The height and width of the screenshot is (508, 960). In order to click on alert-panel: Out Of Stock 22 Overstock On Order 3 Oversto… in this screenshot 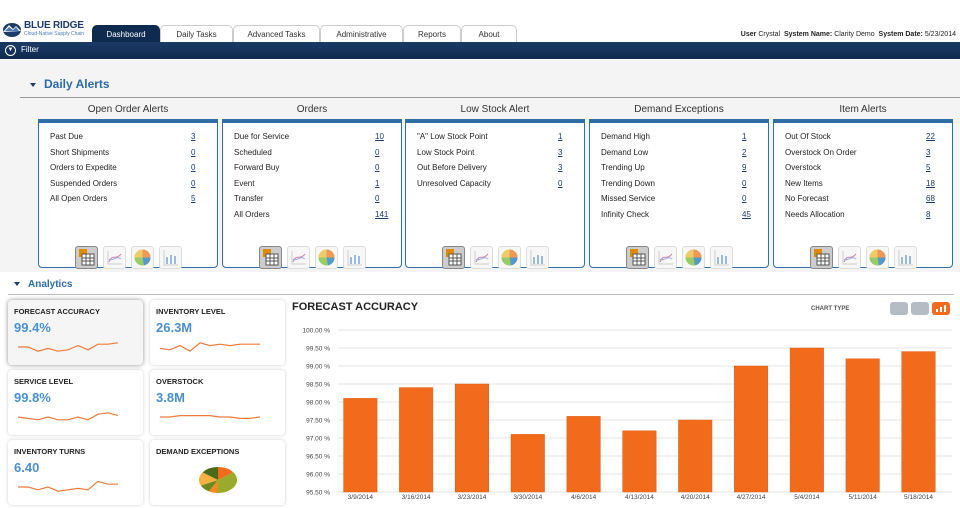, I will do `click(863, 194)`.